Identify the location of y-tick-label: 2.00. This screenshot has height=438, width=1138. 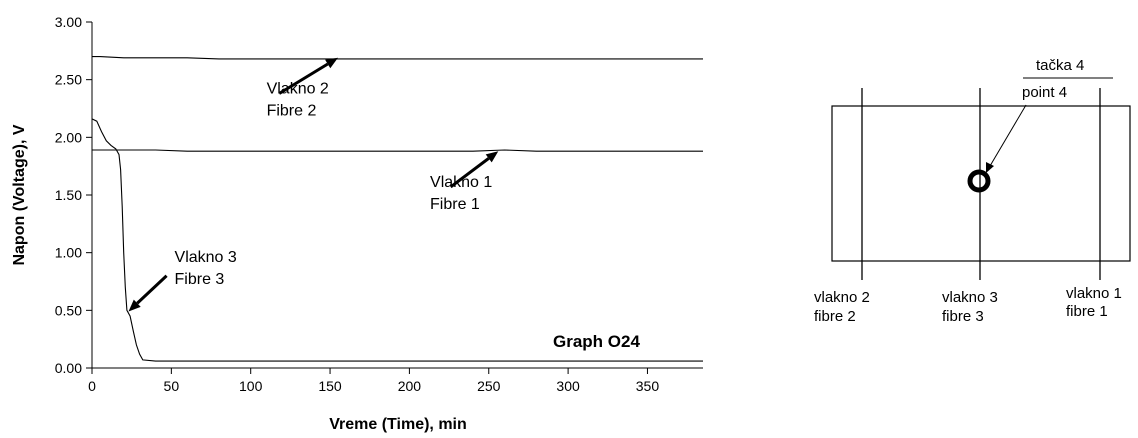
(68, 137).